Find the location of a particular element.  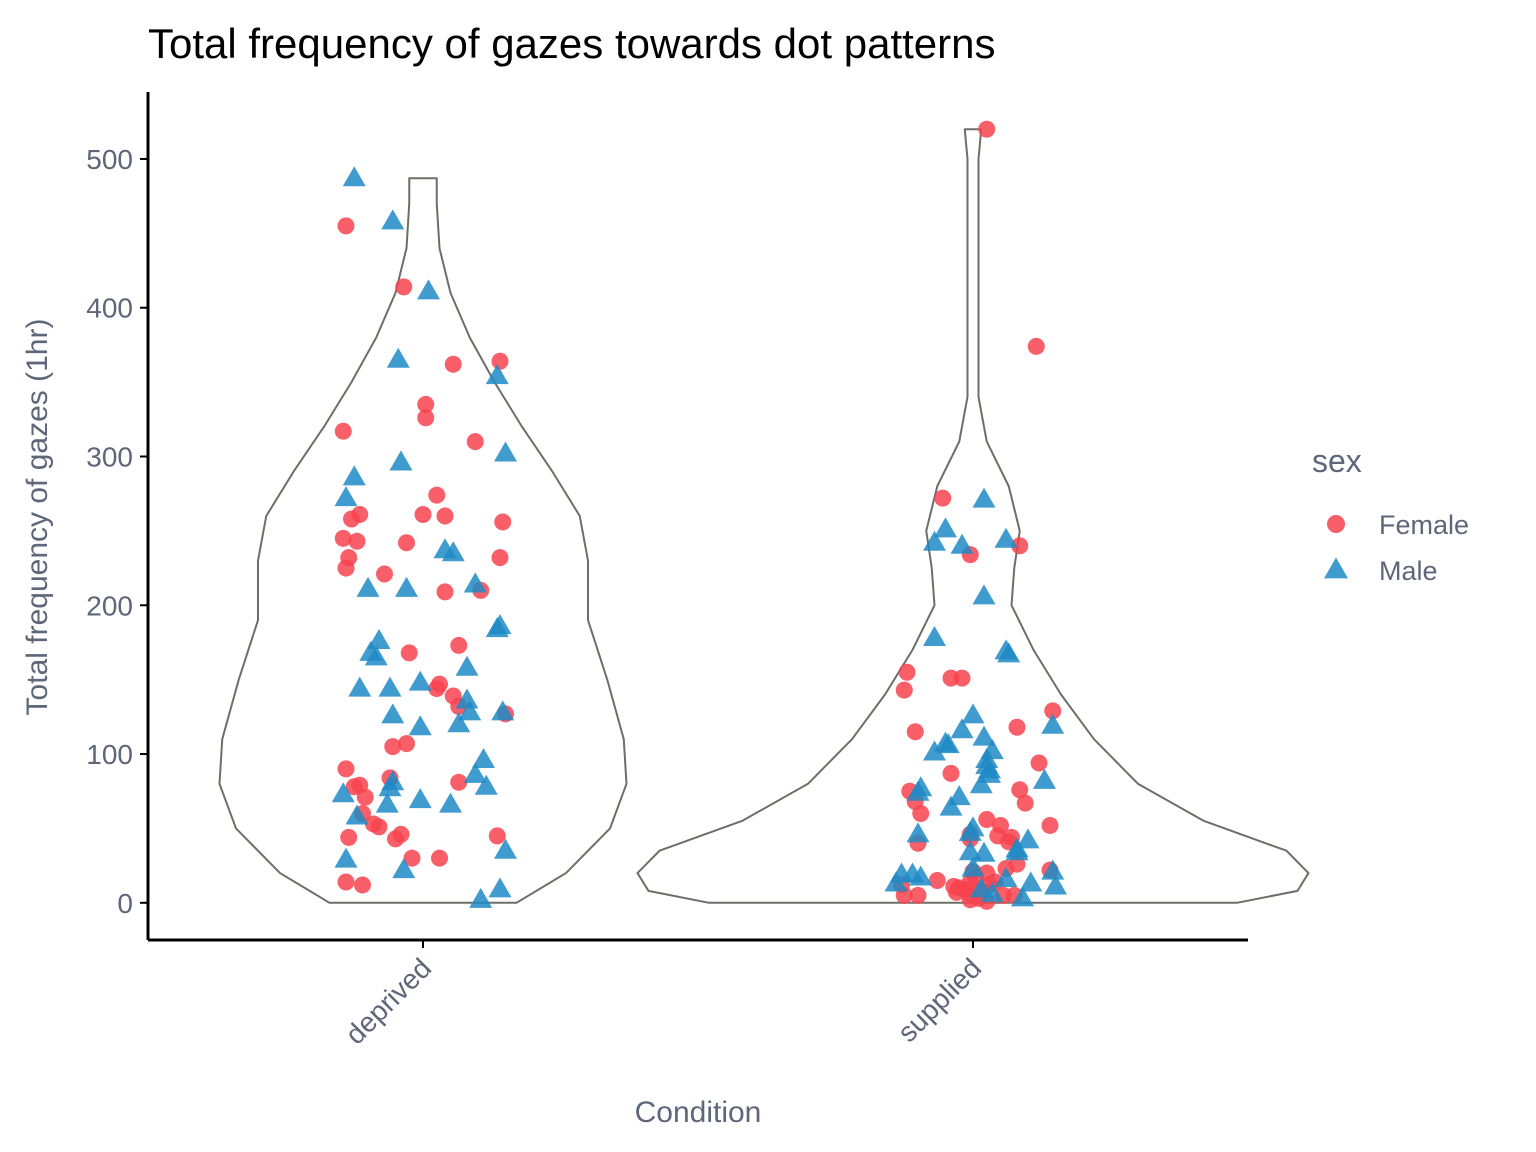

y-tick-label: 500 is located at coordinates (109, 159).